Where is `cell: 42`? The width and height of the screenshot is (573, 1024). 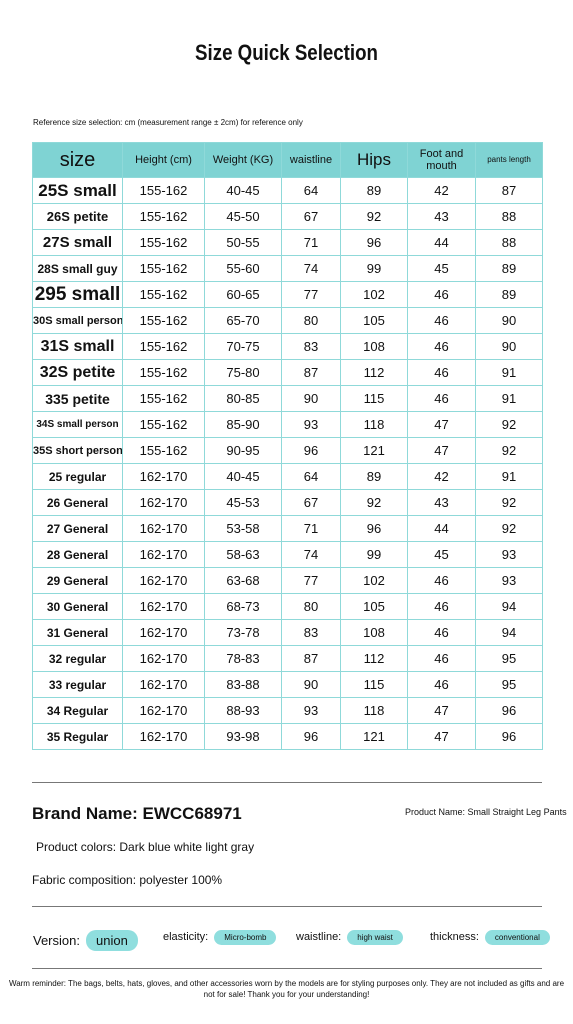
cell: 42 is located at coordinates (441, 476).